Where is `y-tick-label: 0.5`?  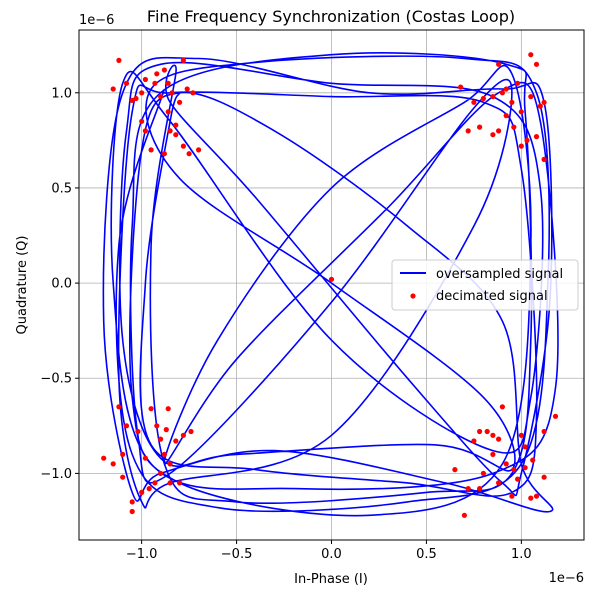
y-tick-label: 0.5 is located at coordinates (61, 188).